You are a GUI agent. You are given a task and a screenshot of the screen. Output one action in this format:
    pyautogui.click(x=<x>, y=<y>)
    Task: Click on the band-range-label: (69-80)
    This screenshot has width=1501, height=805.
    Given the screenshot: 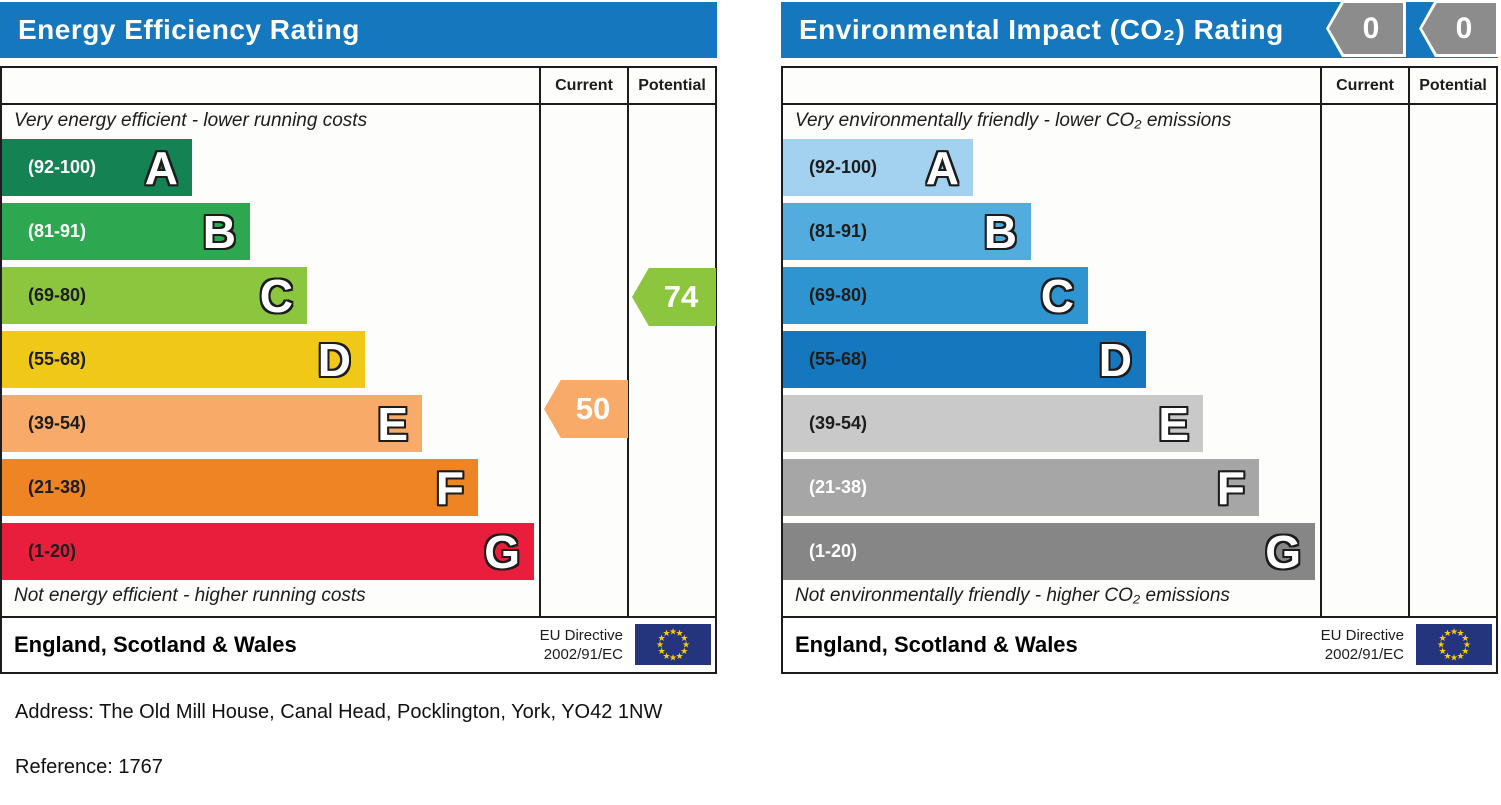 What is the action you would take?
    pyautogui.click(x=838, y=295)
    